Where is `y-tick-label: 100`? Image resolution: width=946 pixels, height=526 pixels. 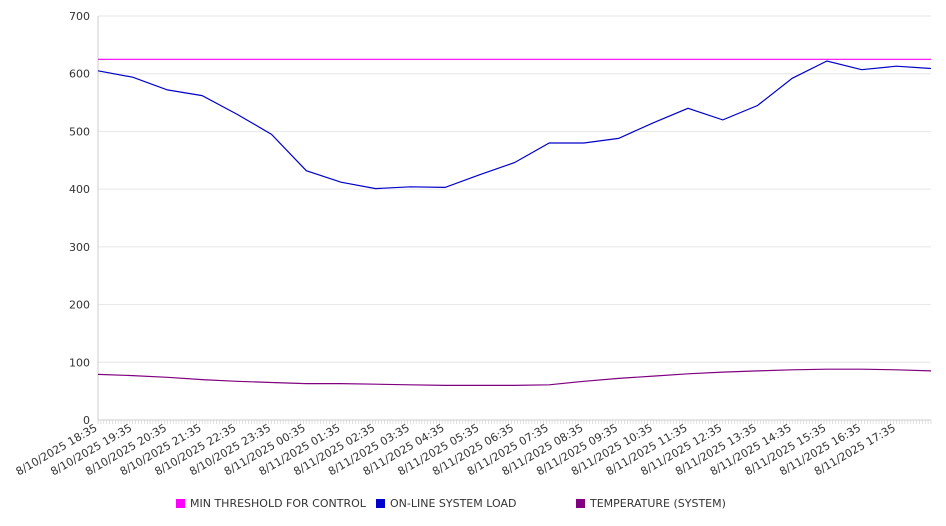 y-tick-label: 100 is located at coordinates (79, 362).